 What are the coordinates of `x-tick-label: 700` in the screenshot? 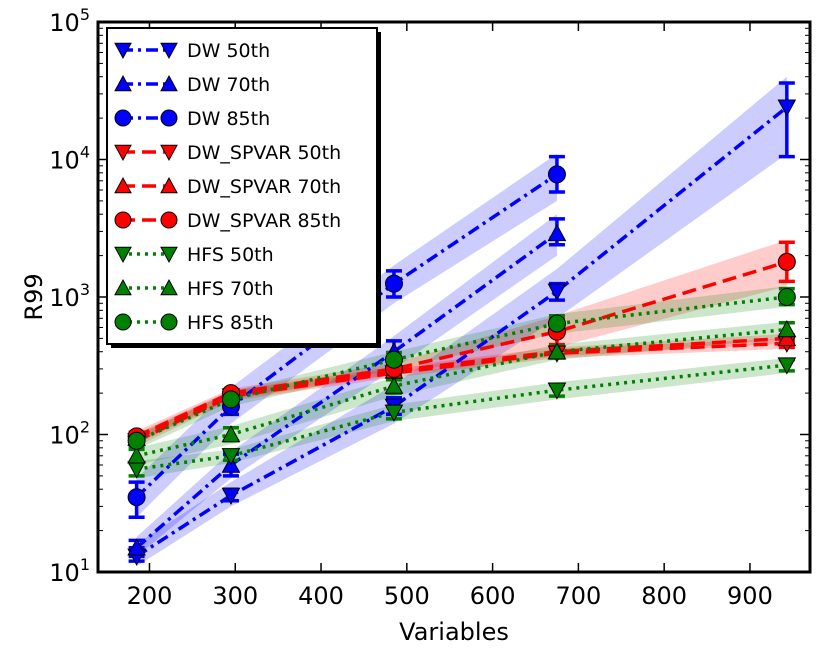 It's located at (578, 596).